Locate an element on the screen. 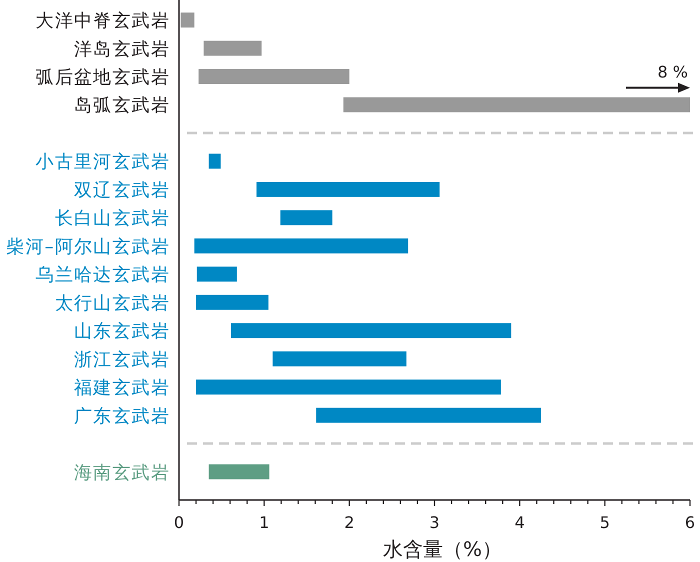 The width and height of the screenshot is (700, 562). y-tick-label: 小古里河玄武岩 is located at coordinates (103, 162).